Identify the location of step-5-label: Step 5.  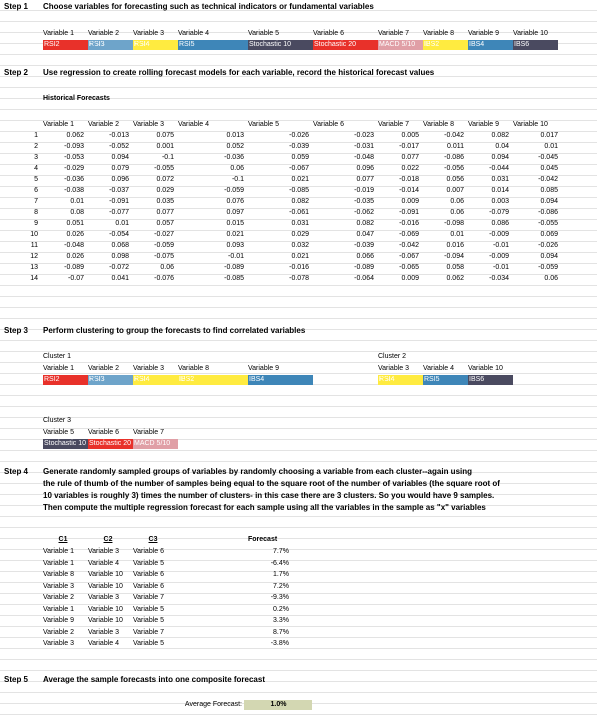
(16, 679).